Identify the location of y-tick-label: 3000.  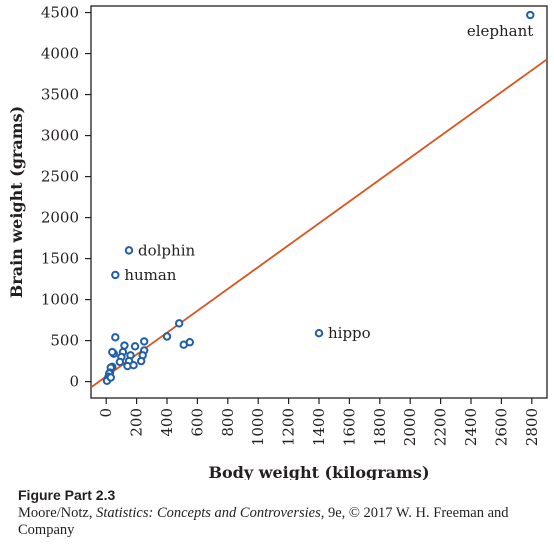
(60, 136).